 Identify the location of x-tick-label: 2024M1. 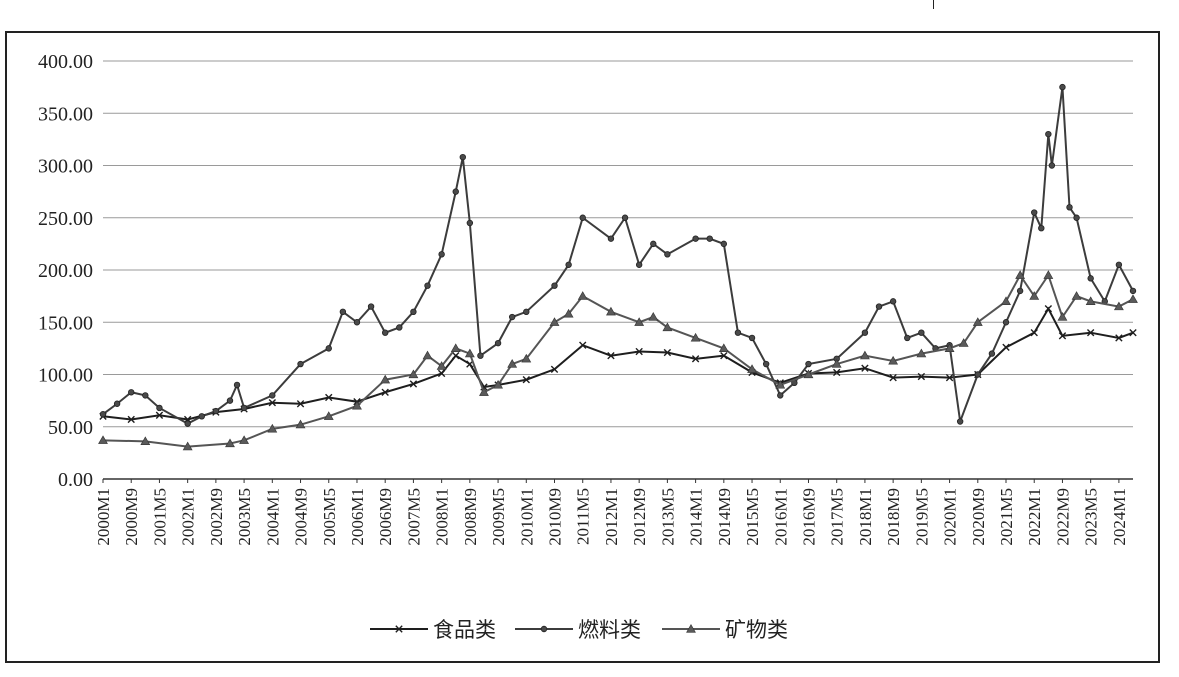
(1119, 517).